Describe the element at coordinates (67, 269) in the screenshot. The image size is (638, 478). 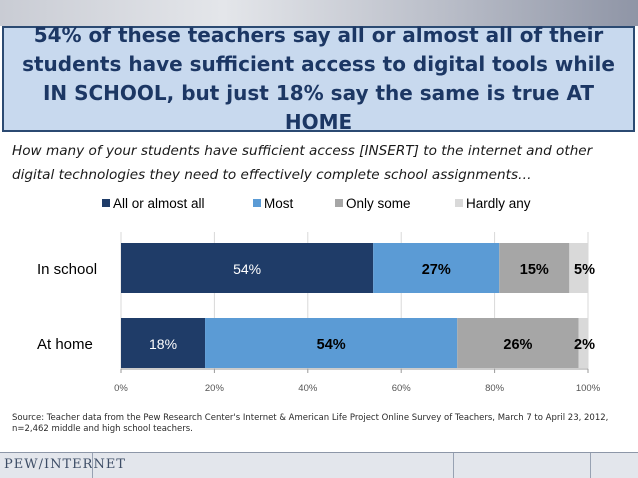
I see `category-label: In school` at that location.